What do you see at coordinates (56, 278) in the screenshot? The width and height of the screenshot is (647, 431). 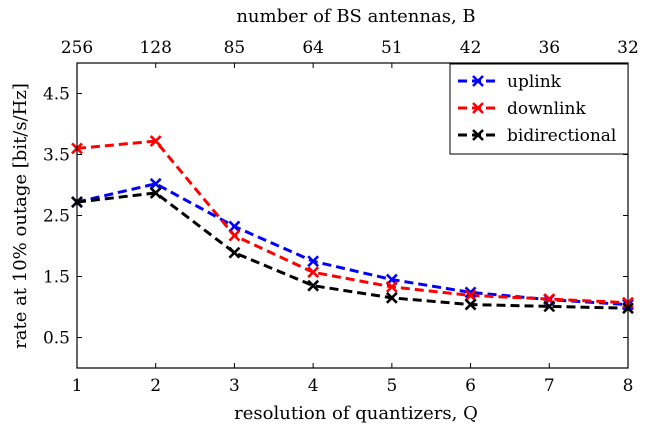 I see `y-tick-label: 1.5` at bounding box center [56, 278].